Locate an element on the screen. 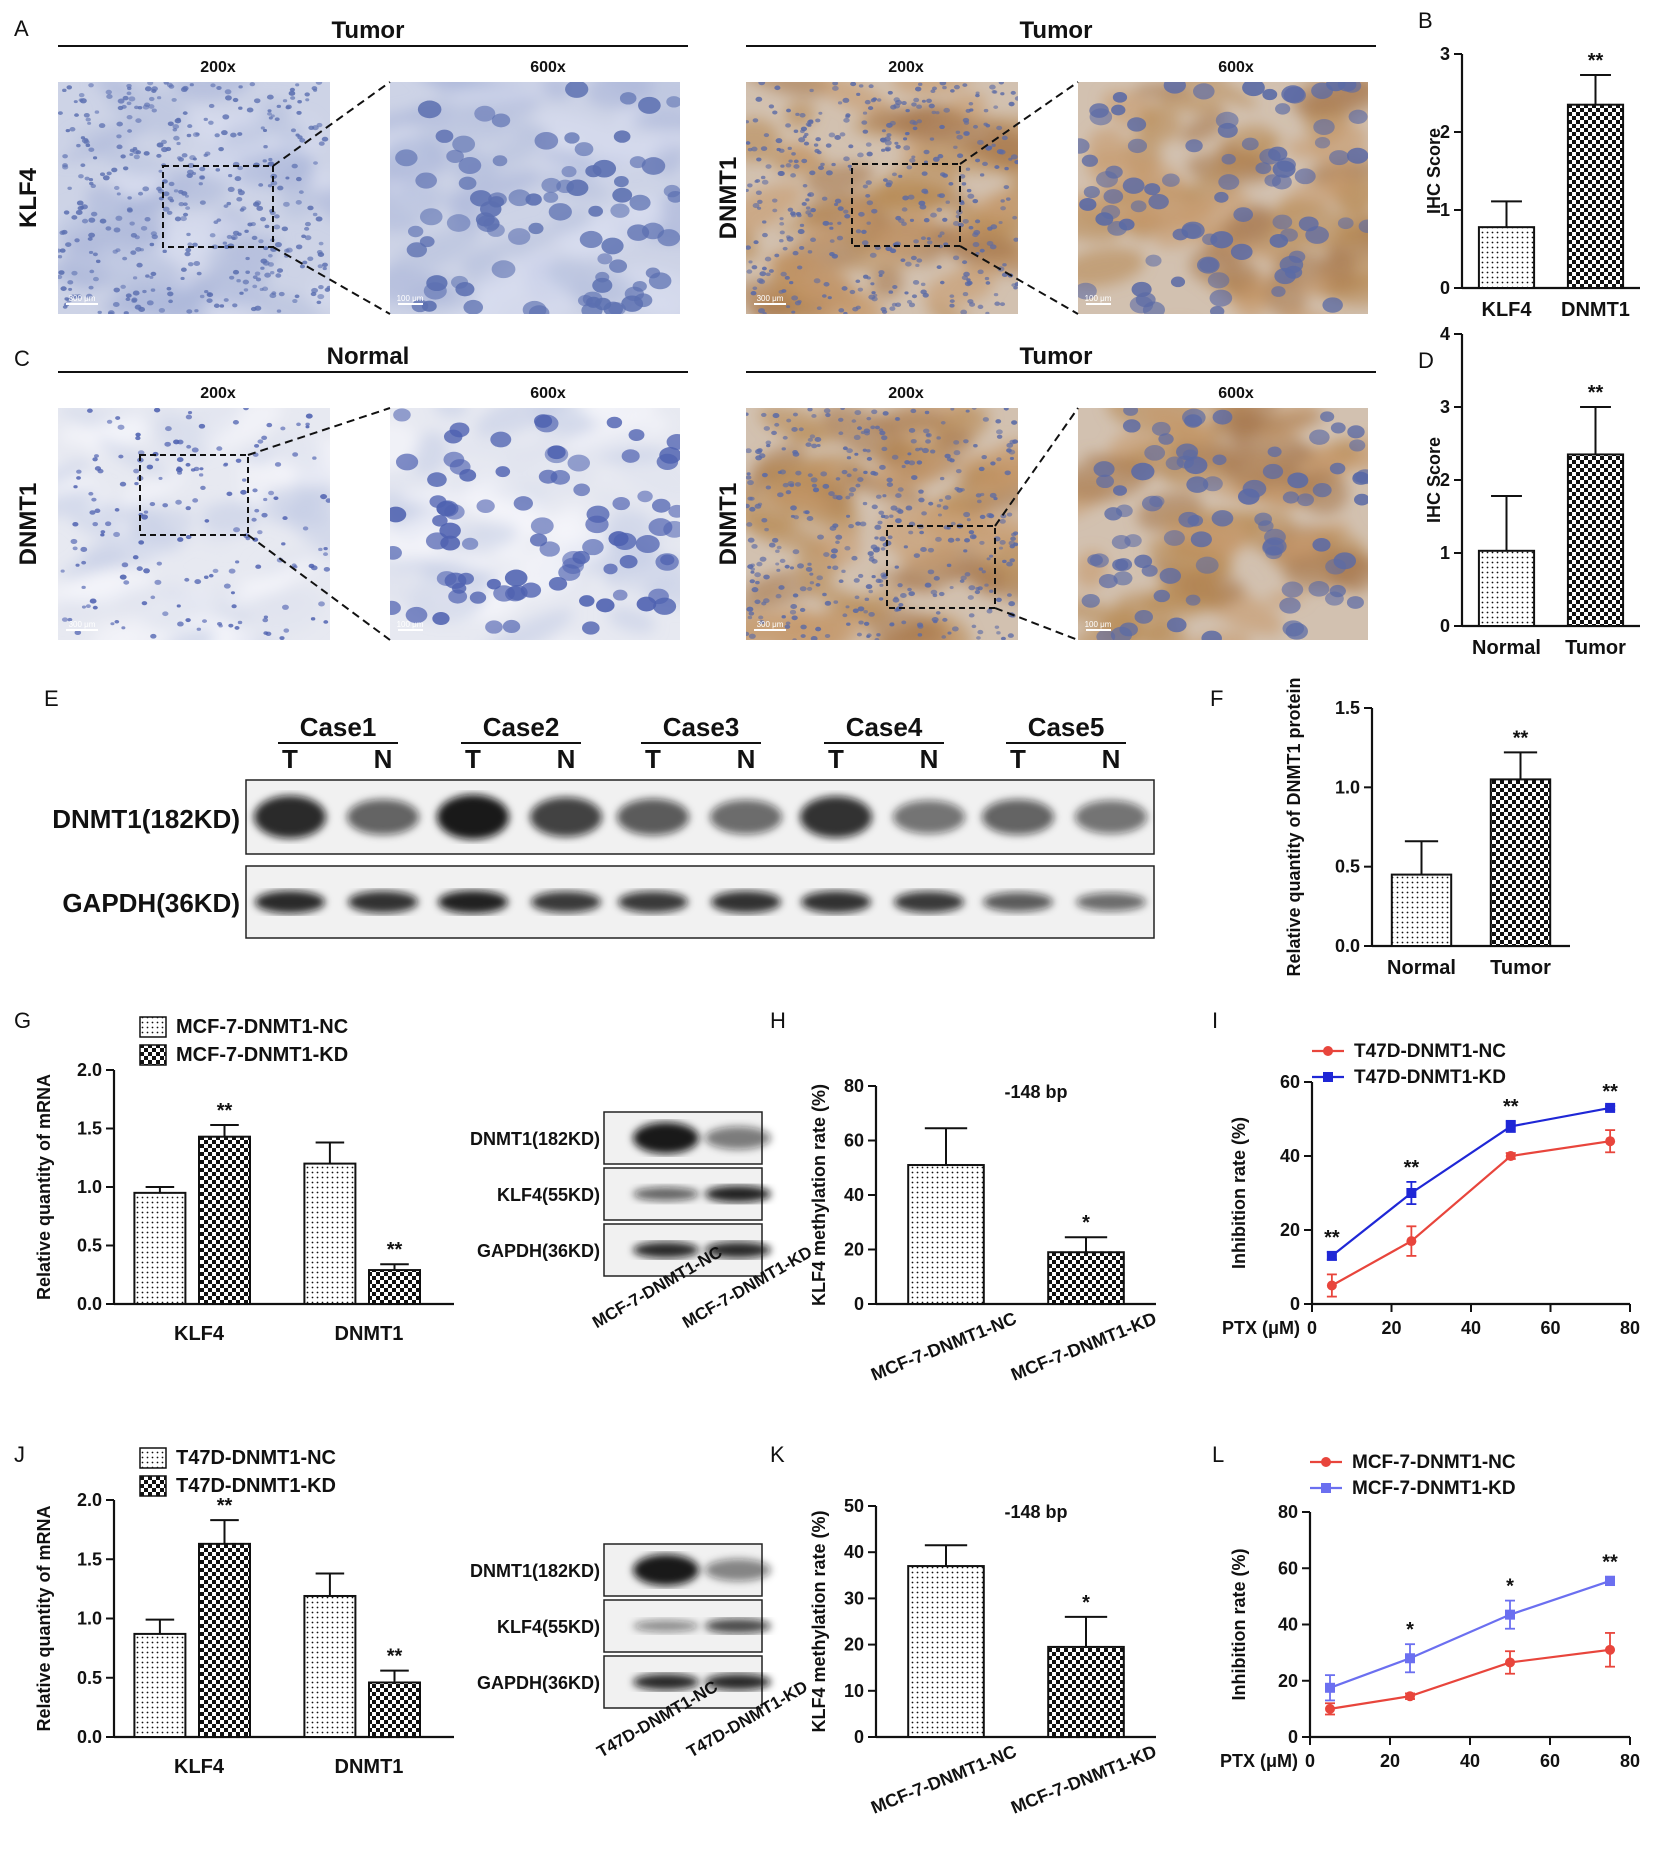  tissue-texture is located at coordinates (194, 524).